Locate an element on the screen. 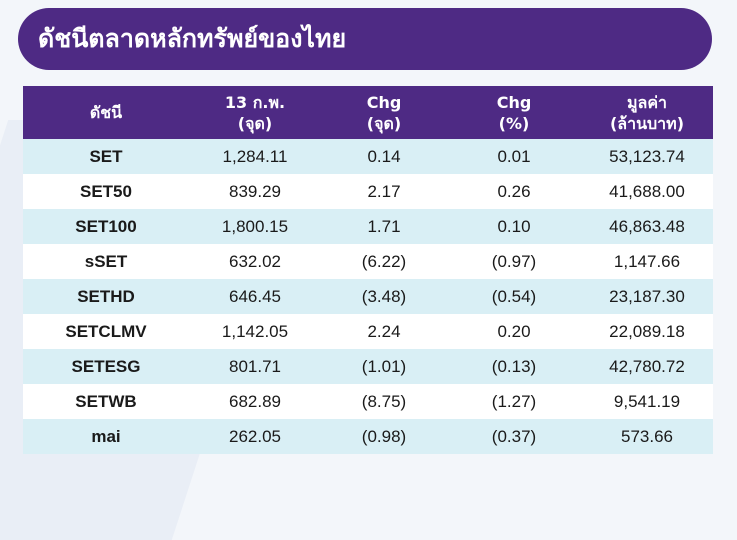 Image resolution: width=737 pixels, height=540 pixels. cell-change-percent: 0.26 is located at coordinates (514, 191).